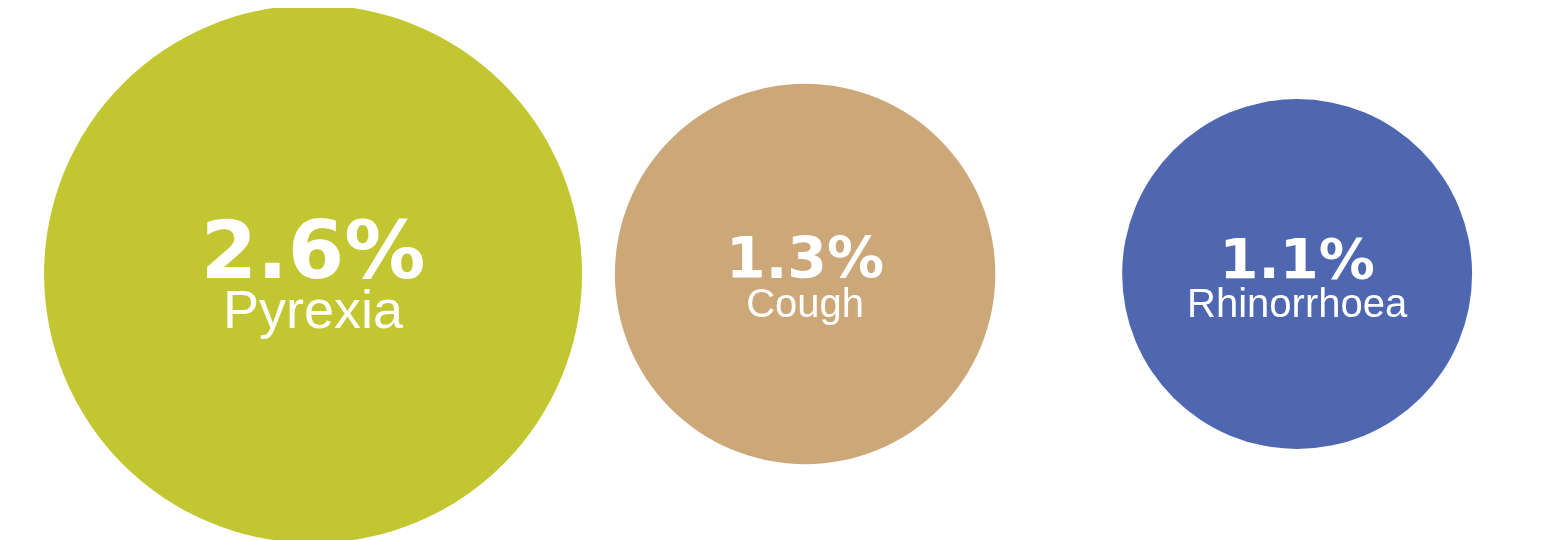  I want to click on category-label: Cough, so click(805, 303).